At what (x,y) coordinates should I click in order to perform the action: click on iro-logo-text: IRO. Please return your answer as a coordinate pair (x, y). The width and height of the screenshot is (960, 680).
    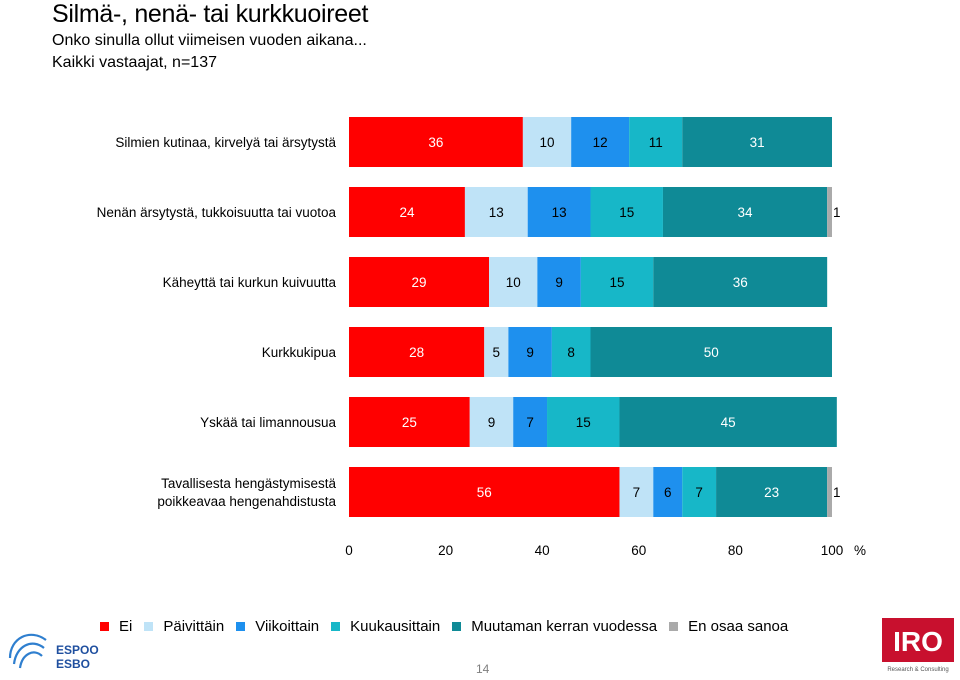
    Looking at the image, I should click on (918, 641).